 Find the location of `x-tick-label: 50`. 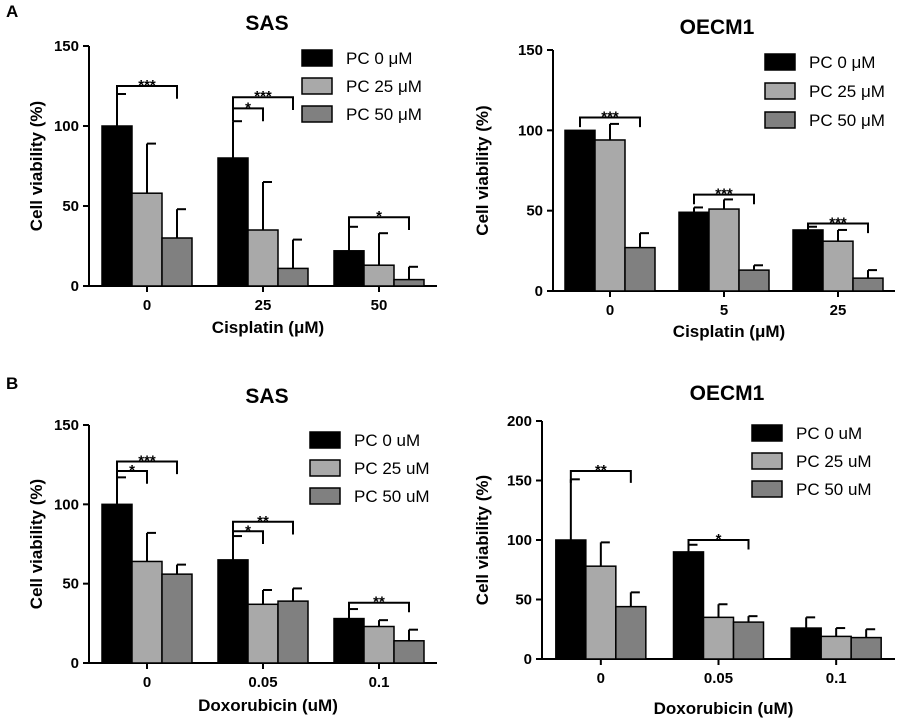

x-tick-label: 50 is located at coordinates (379, 305).